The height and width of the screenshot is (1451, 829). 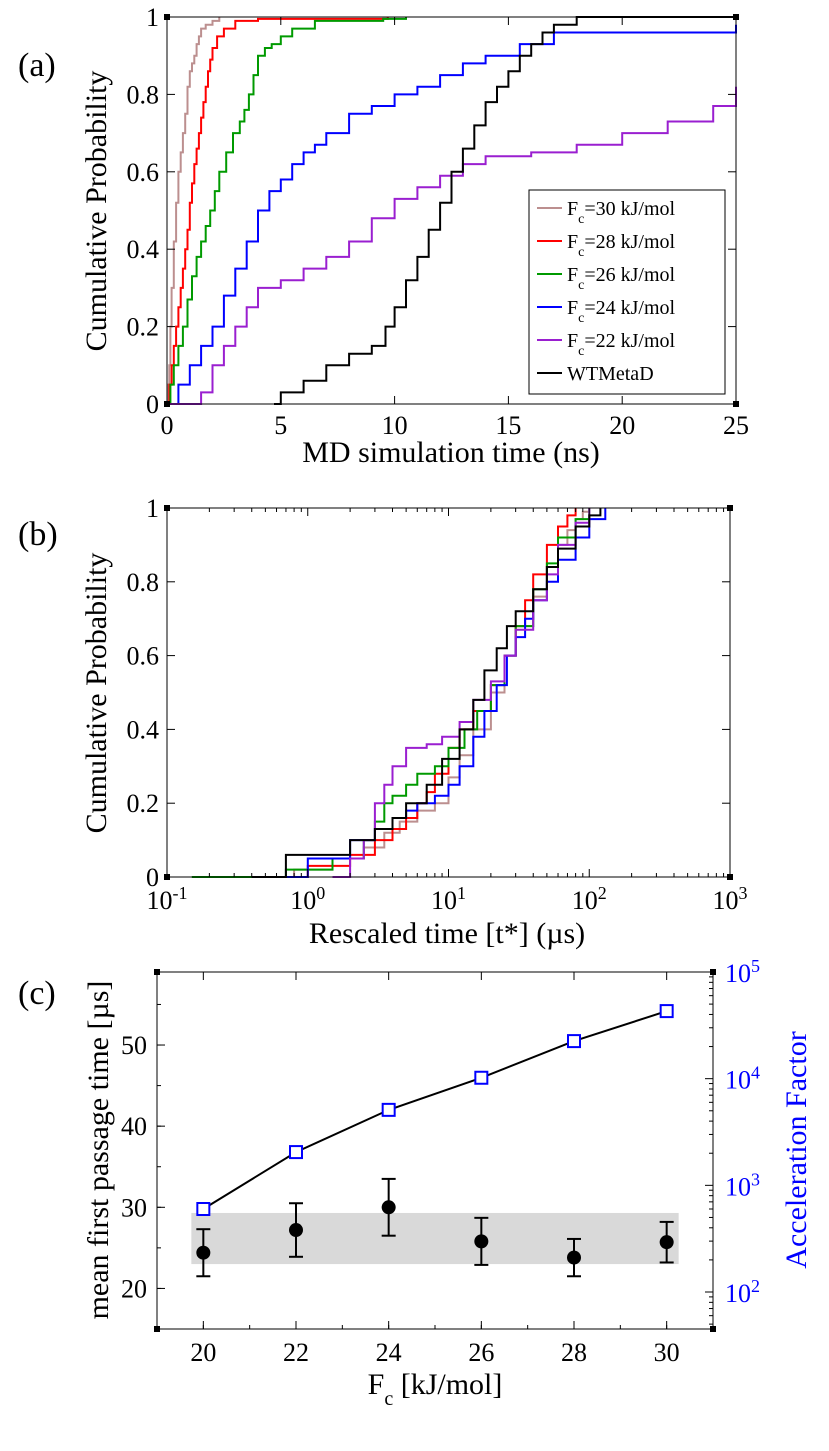 I want to click on panel-b-label: (b), so click(x=38, y=534).